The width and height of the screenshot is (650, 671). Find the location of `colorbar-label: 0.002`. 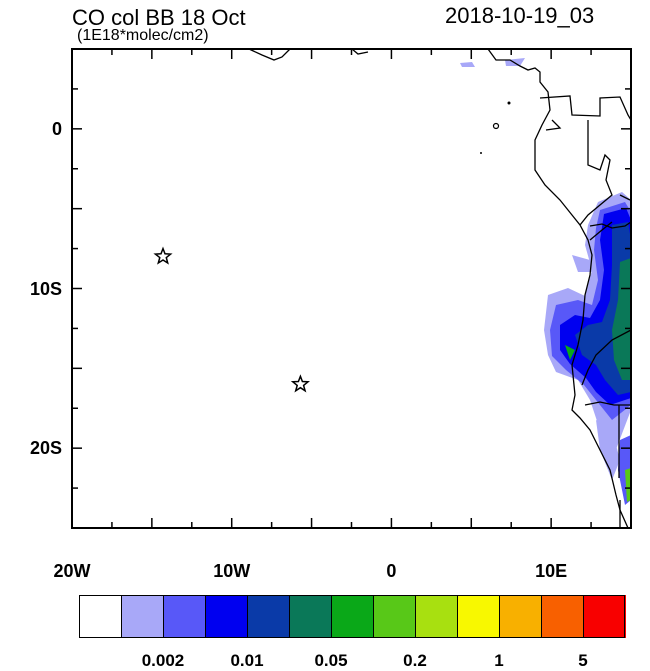

colorbar-label: 0.002 is located at coordinates (163, 660).